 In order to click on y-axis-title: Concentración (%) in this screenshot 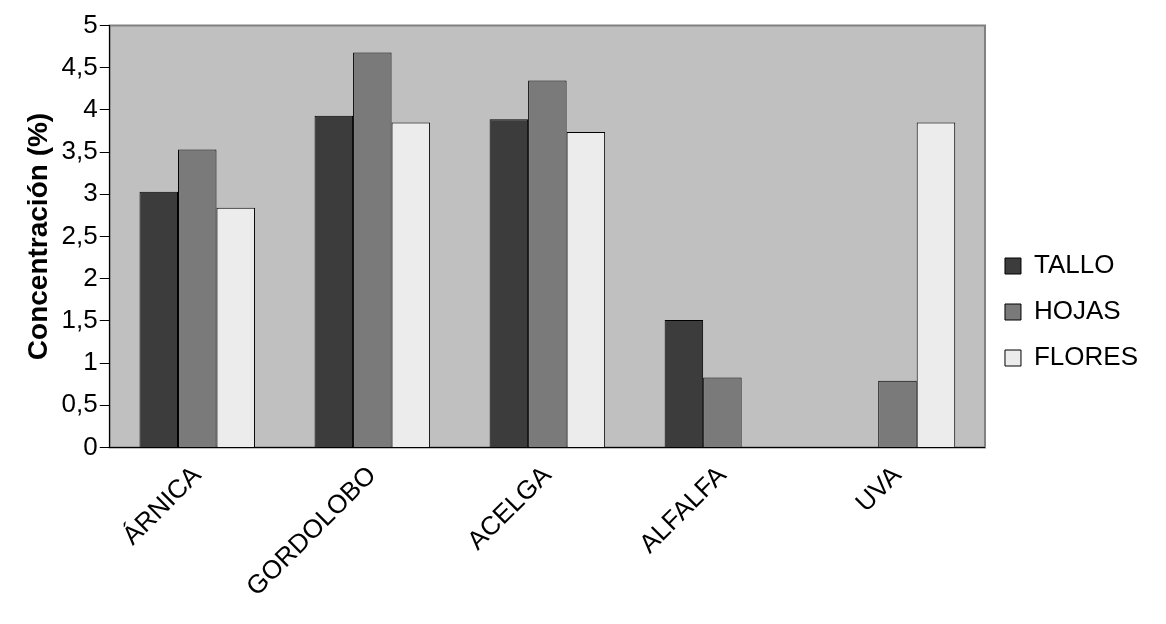, I will do `click(37, 236)`.